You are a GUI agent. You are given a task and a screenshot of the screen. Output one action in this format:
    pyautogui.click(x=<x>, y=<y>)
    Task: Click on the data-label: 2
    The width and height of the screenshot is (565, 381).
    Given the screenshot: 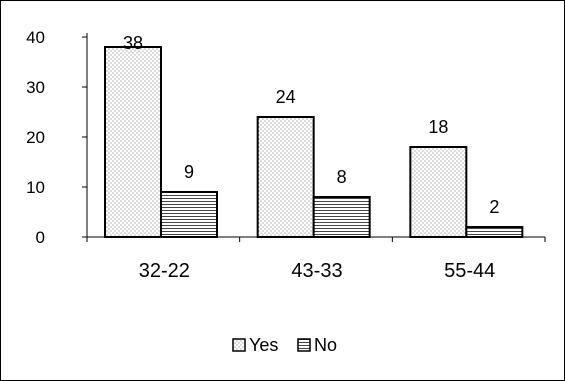 What is the action you would take?
    pyautogui.click(x=494, y=207)
    